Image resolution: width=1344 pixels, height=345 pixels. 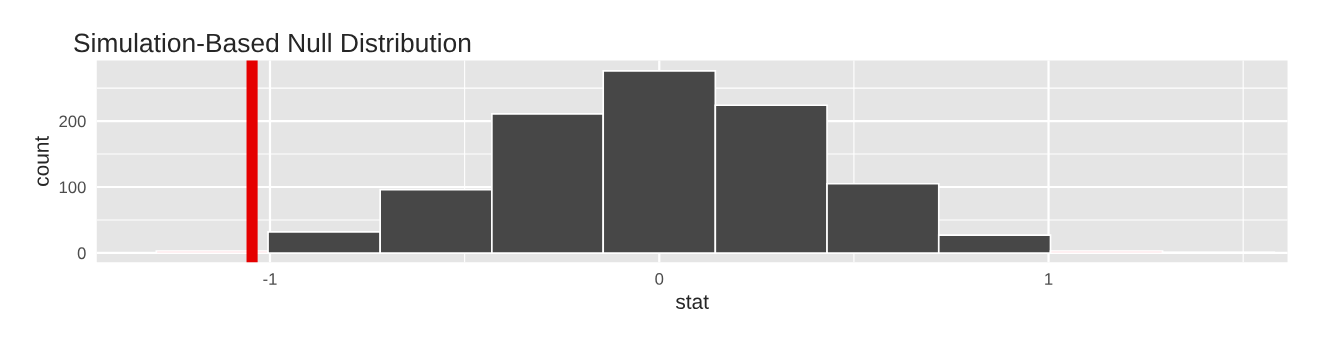 What do you see at coordinates (42, 160) in the screenshot?
I see `y-axis-title: count` at bounding box center [42, 160].